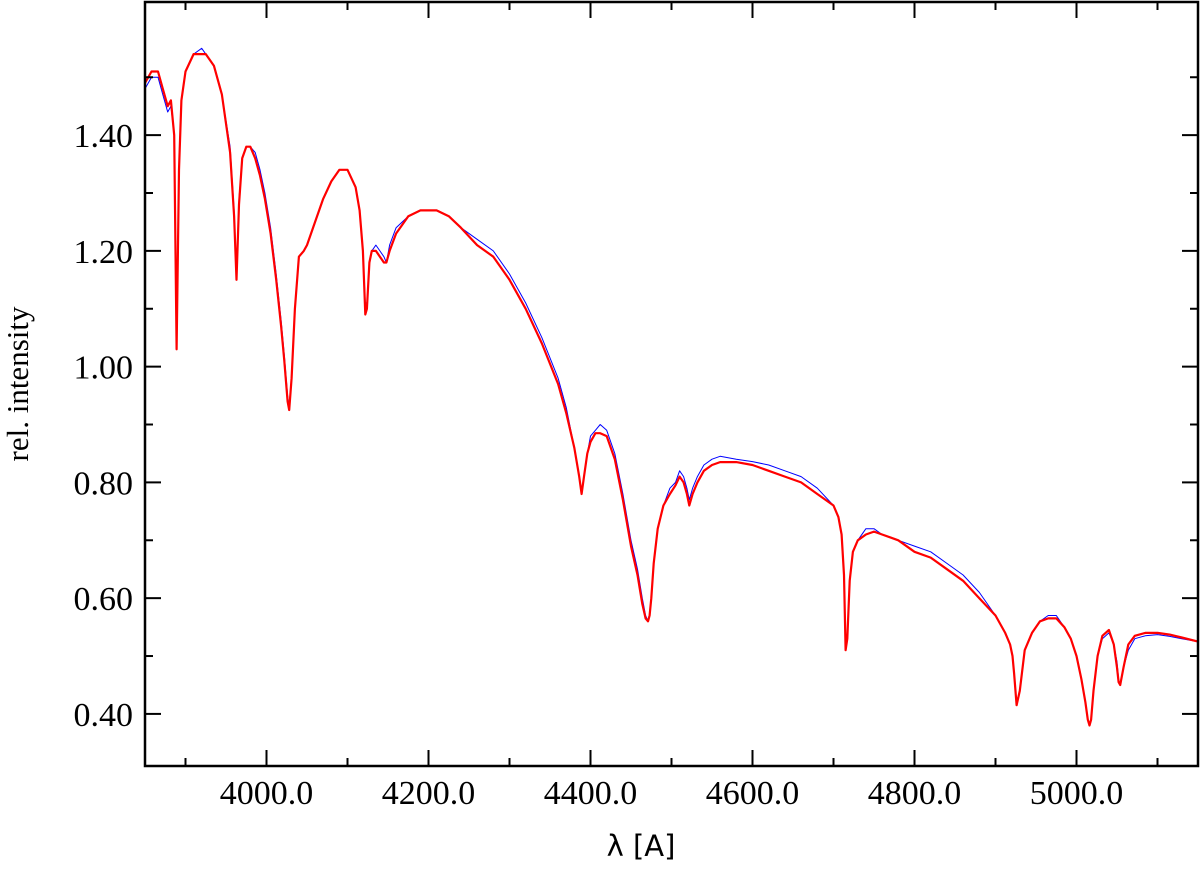  I want to click on x-tick-label: 4400.0, so click(591, 793).